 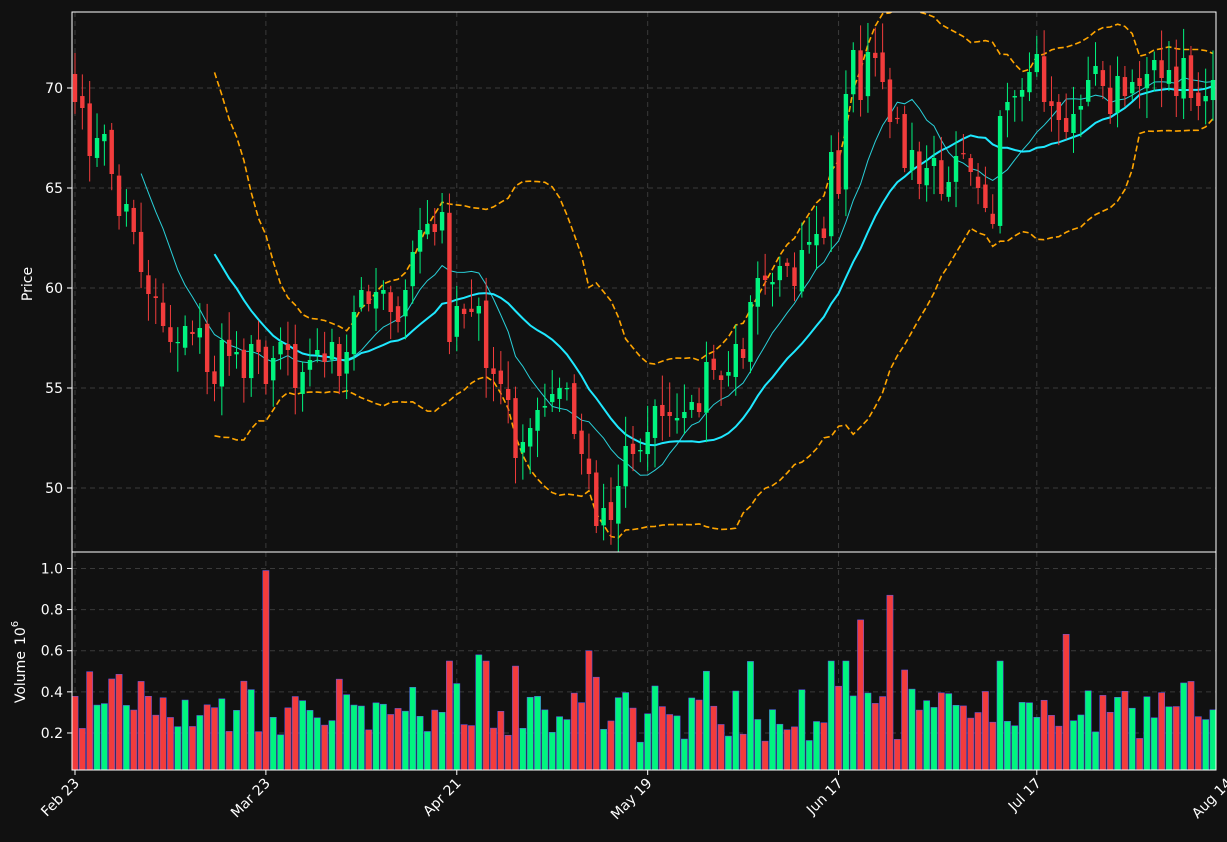 I want to click on volume-tick-label: 1.0, so click(x=52, y=569).